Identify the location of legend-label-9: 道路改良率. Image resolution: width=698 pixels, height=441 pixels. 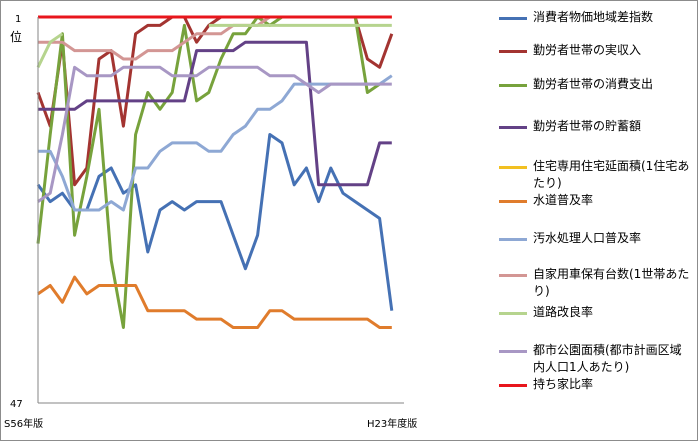
(563, 312).